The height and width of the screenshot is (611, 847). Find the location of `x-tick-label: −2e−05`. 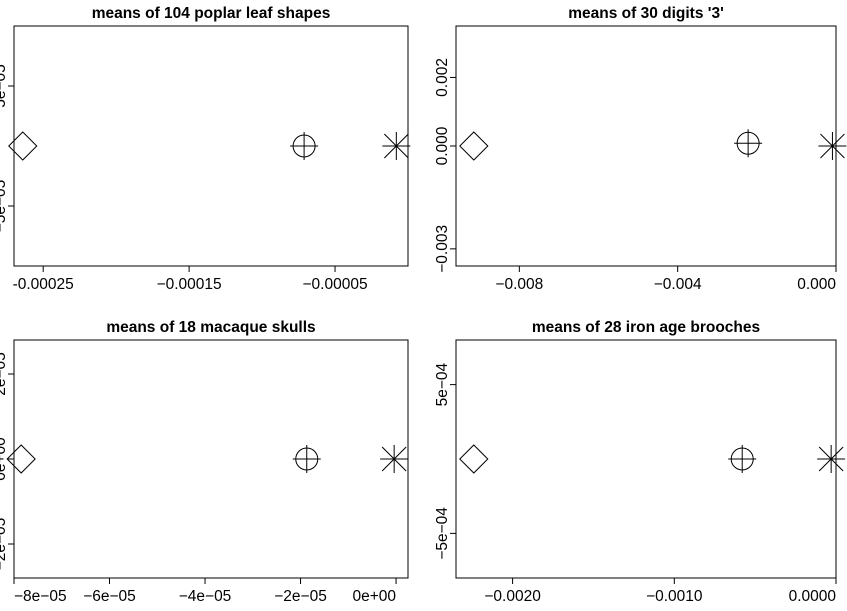

x-tick-label: −2e−05 is located at coordinates (300, 596).